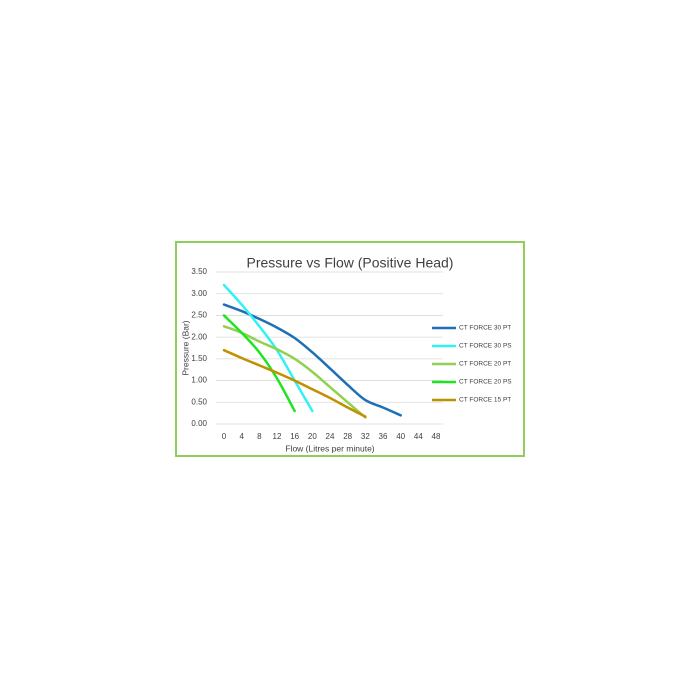 This screenshot has width=700, height=700. What do you see at coordinates (365, 436) in the screenshot?
I see `x-tick-label: 32` at bounding box center [365, 436].